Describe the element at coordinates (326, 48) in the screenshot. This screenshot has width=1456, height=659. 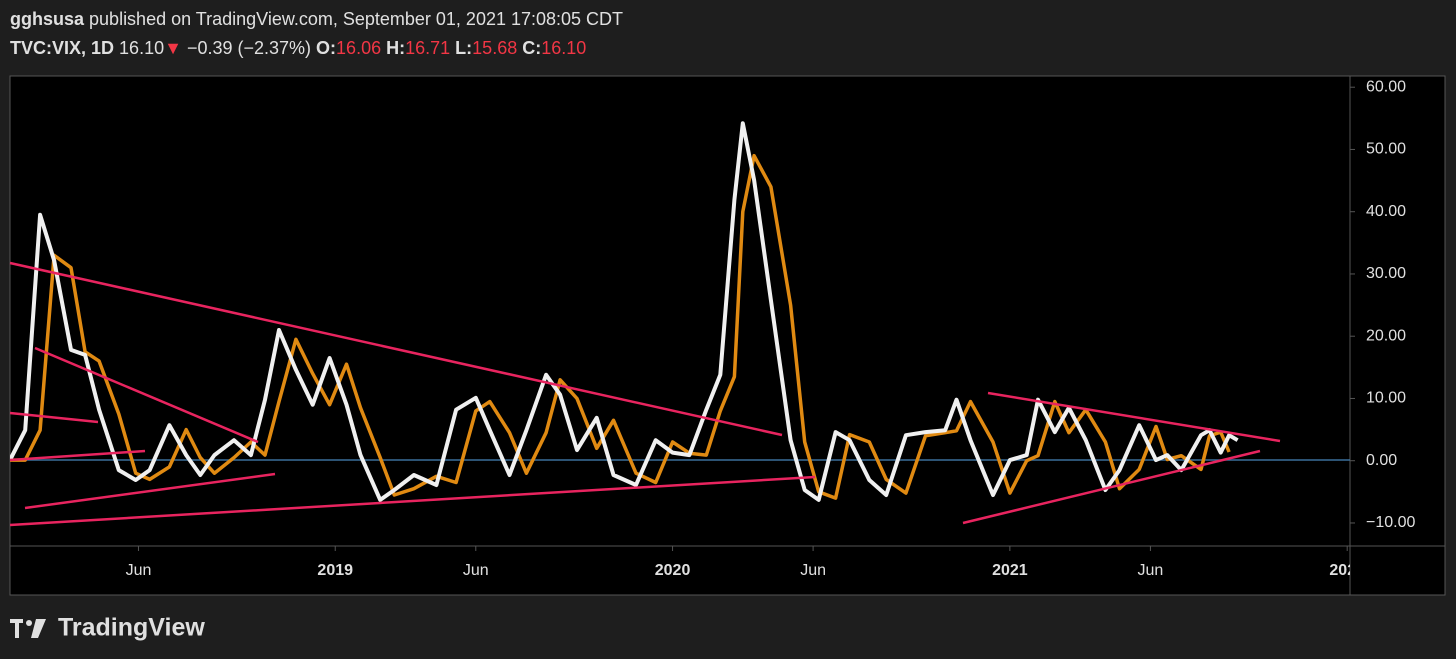
I see `o-label: O:` at that location.